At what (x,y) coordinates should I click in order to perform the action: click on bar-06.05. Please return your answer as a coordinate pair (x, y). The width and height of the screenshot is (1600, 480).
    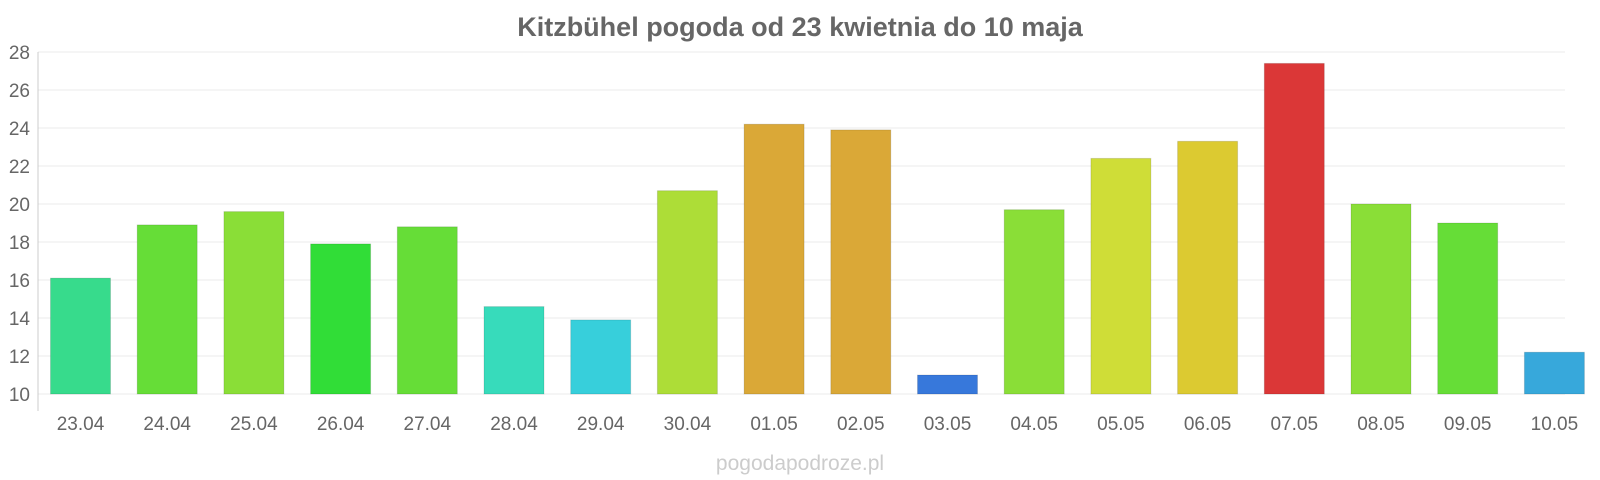
    Looking at the image, I should click on (1208, 267).